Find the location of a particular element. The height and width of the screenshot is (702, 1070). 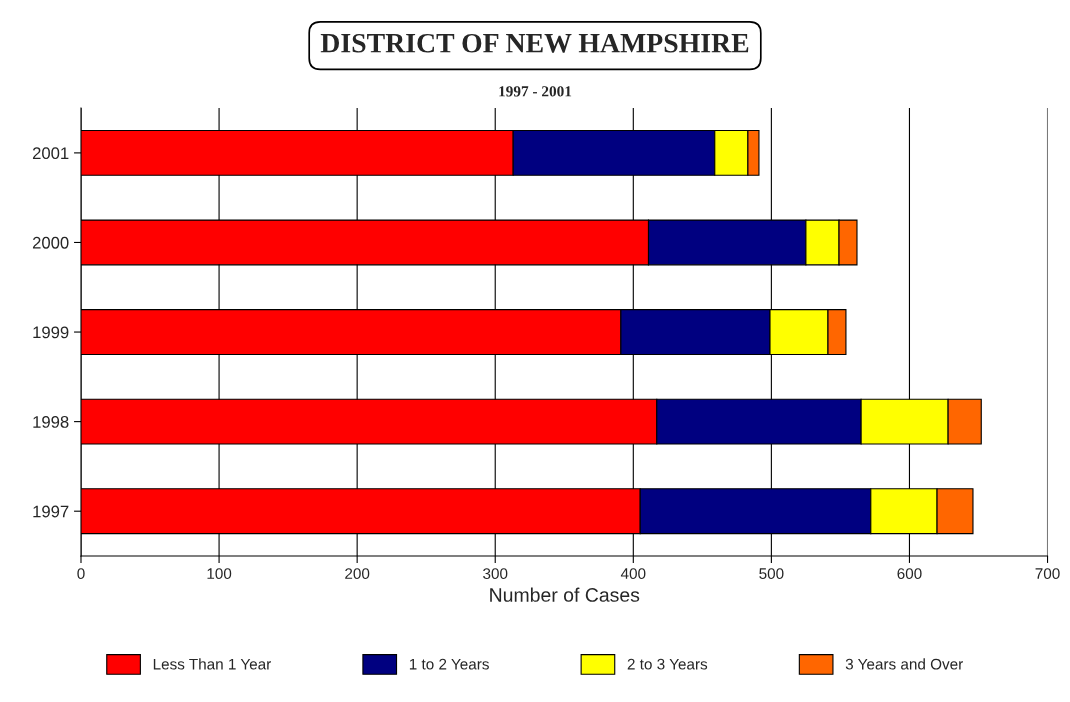

x-tick-label: 300 is located at coordinates (495, 574).